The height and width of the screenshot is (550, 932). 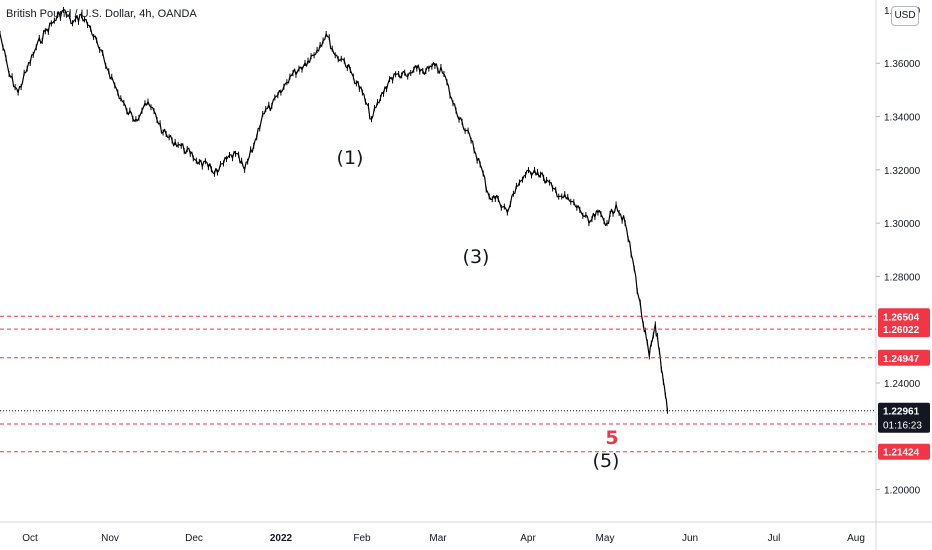 I want to click on x-axis-label: Dec, so click(x=194, y=538).